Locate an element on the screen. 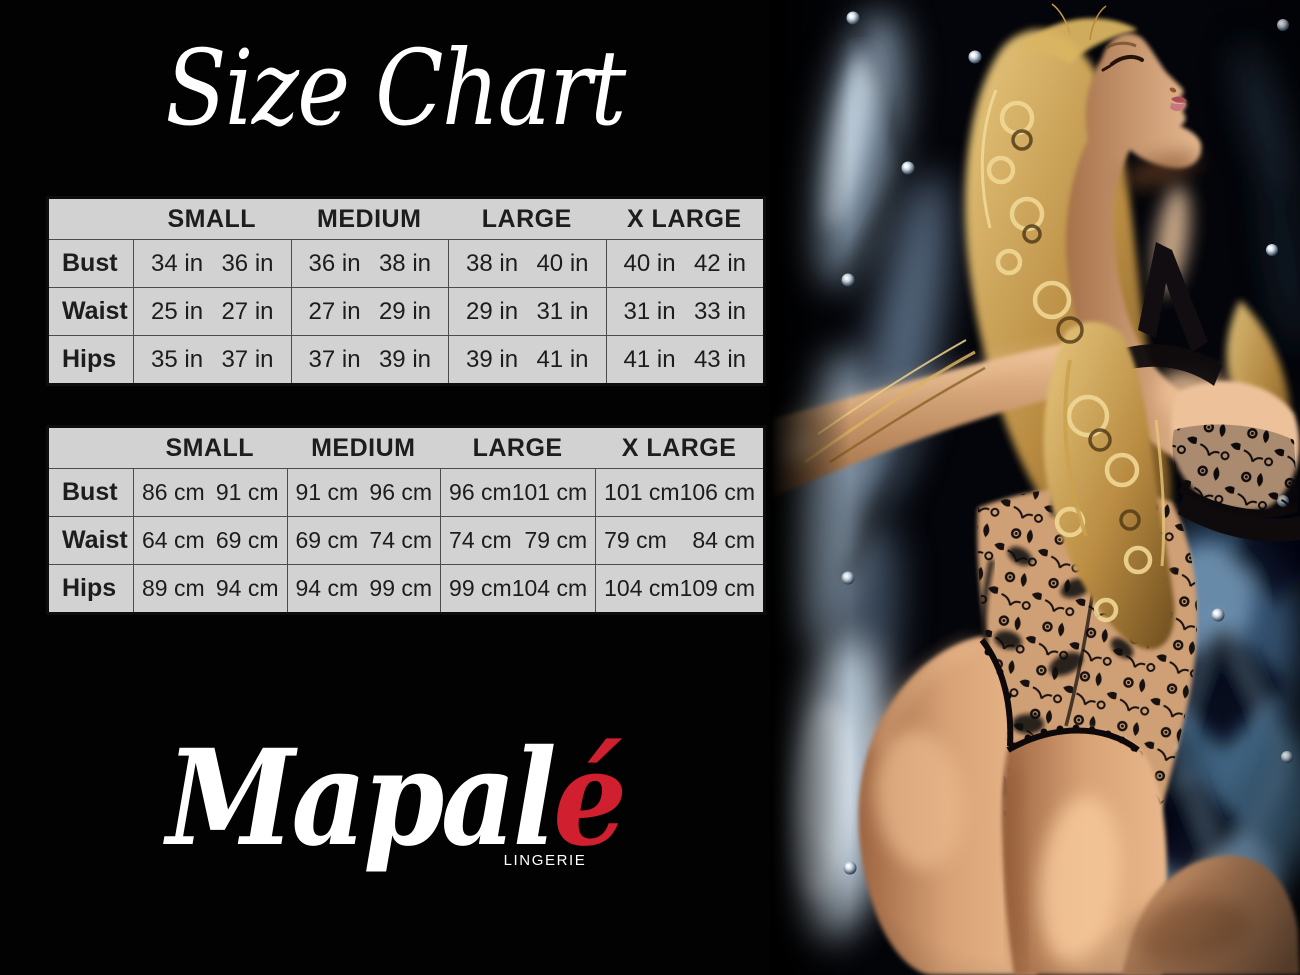 The height and width of the screenshot is (975, 1300). size-cell: 29 in 31 in is located at coordinates (527, 311).